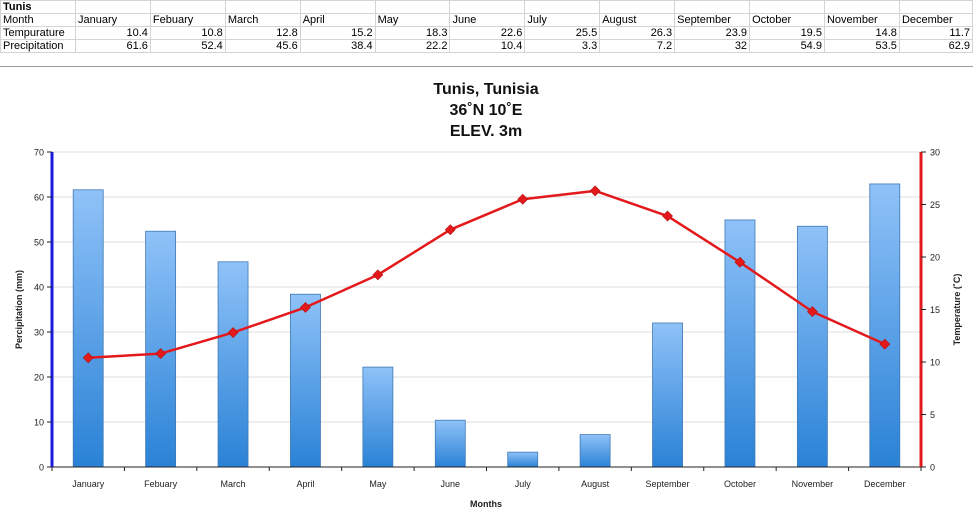 Image resolution: width=973 pixels, height=525 pixels. Describe the element at coordinates (637, 46) in the screenshot. I see `precipitation-cell: 7.2` at that location.